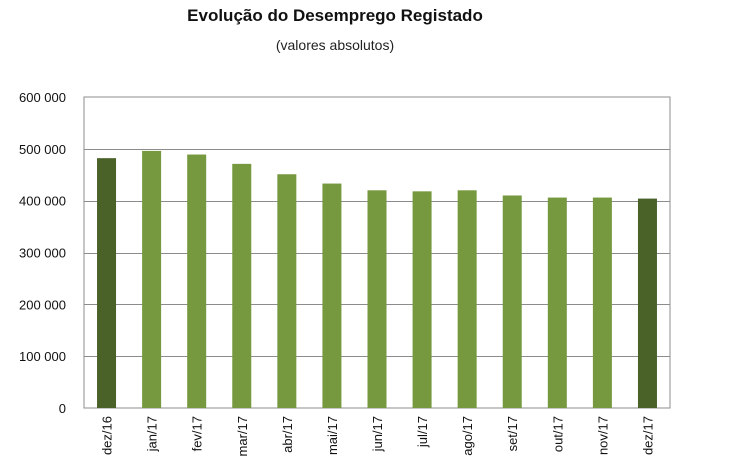  What do you see at coordinates (42, 149) in the screenshot?
I see `y-tick-label: 500 000` at bounding box center [42, 149].